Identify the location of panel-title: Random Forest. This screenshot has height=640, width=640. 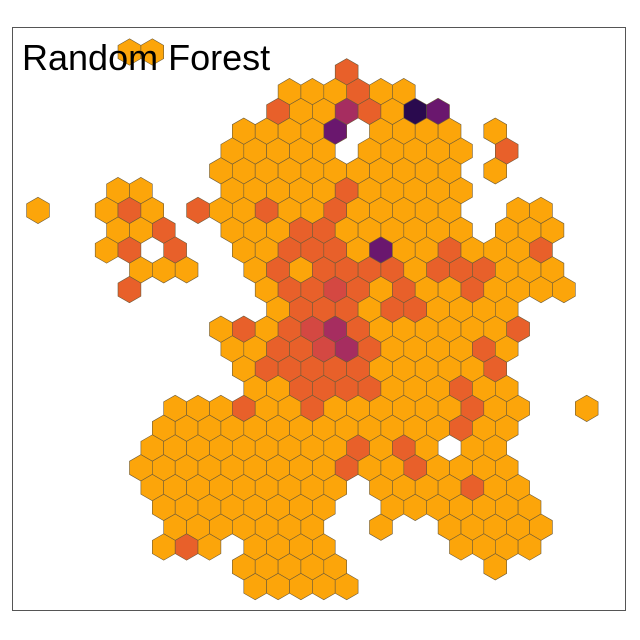
(146, 57).